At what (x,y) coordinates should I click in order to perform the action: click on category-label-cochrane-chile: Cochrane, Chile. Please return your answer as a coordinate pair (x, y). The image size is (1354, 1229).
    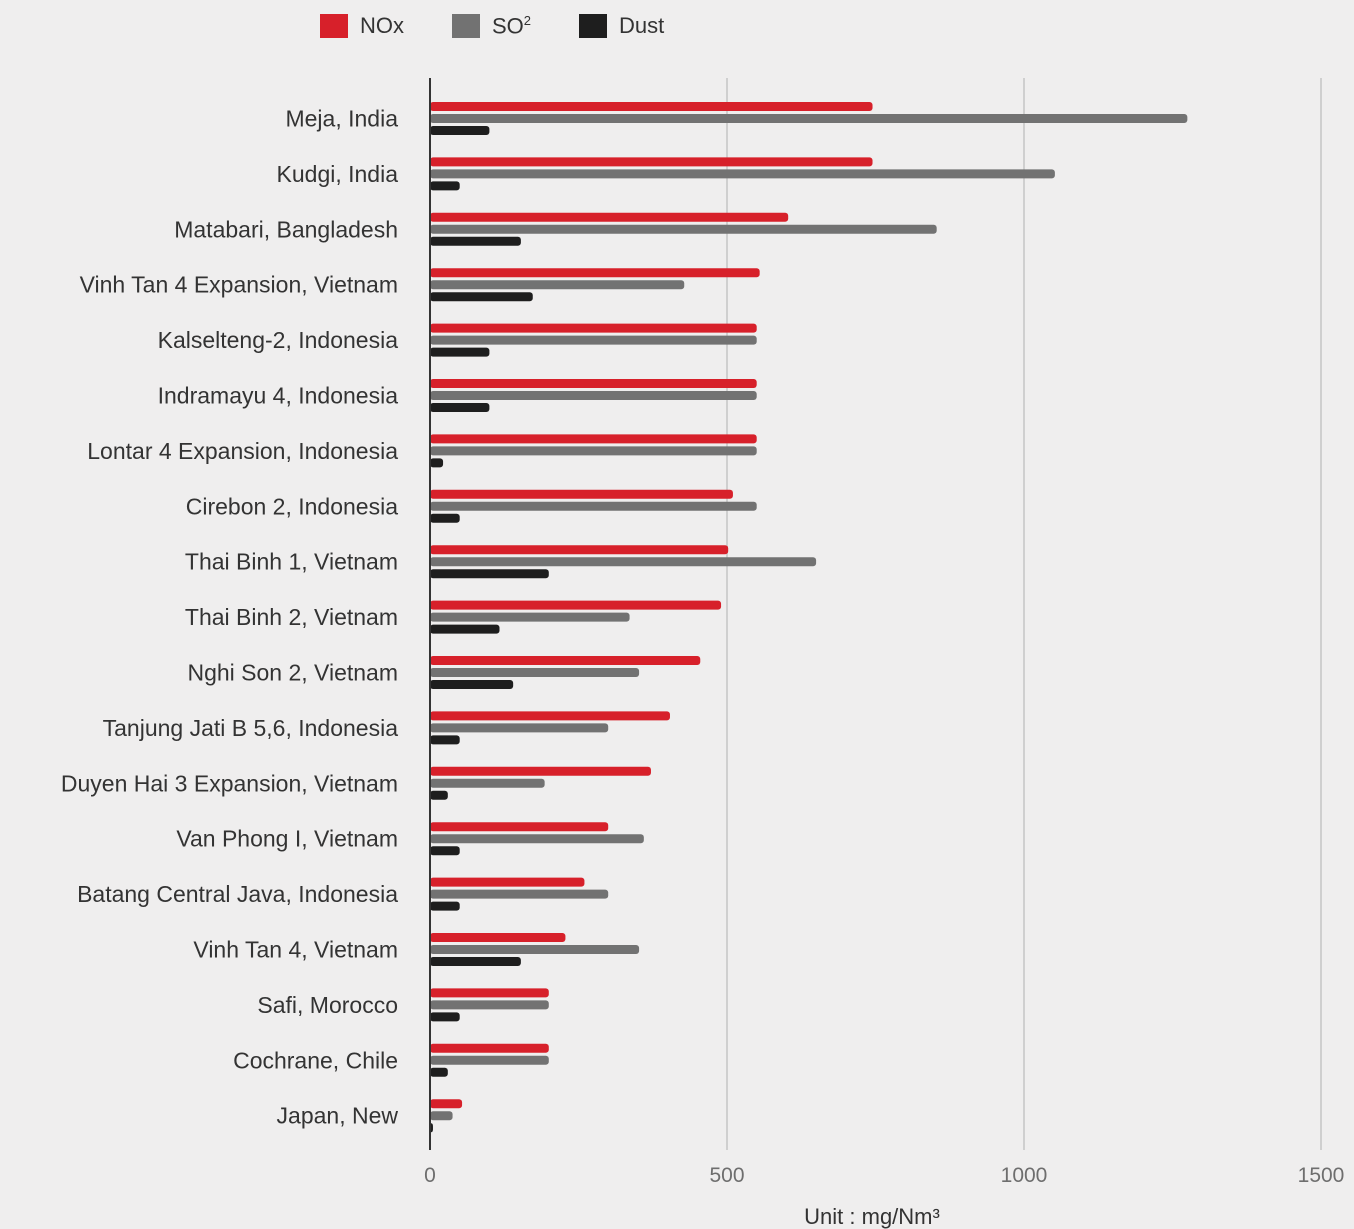
    Looking at the image, I should click on (315, 1060).